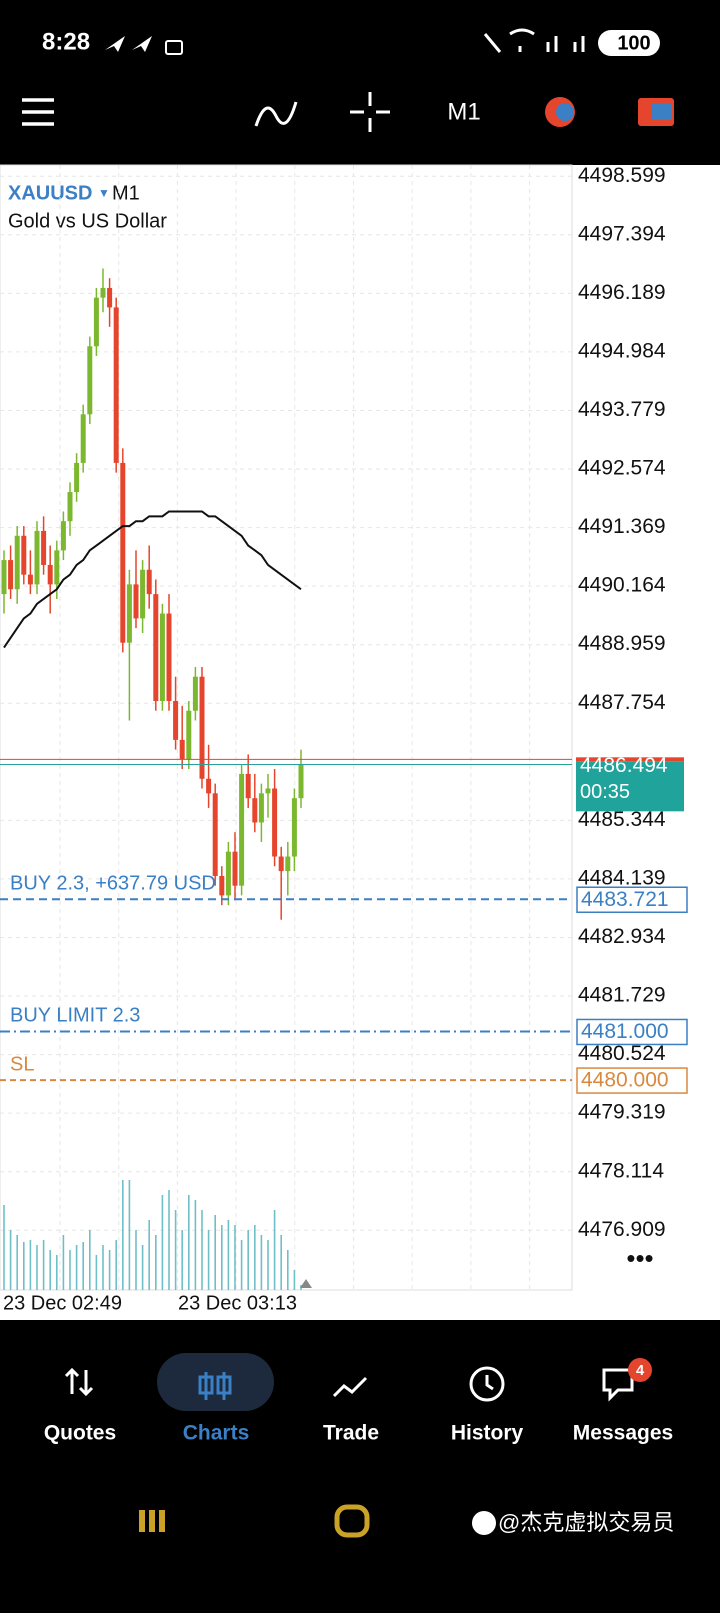 The height and width of the screenshot is (1613, 720). I want to click on y-tick-label: 4479.319, so click(622, 1112).